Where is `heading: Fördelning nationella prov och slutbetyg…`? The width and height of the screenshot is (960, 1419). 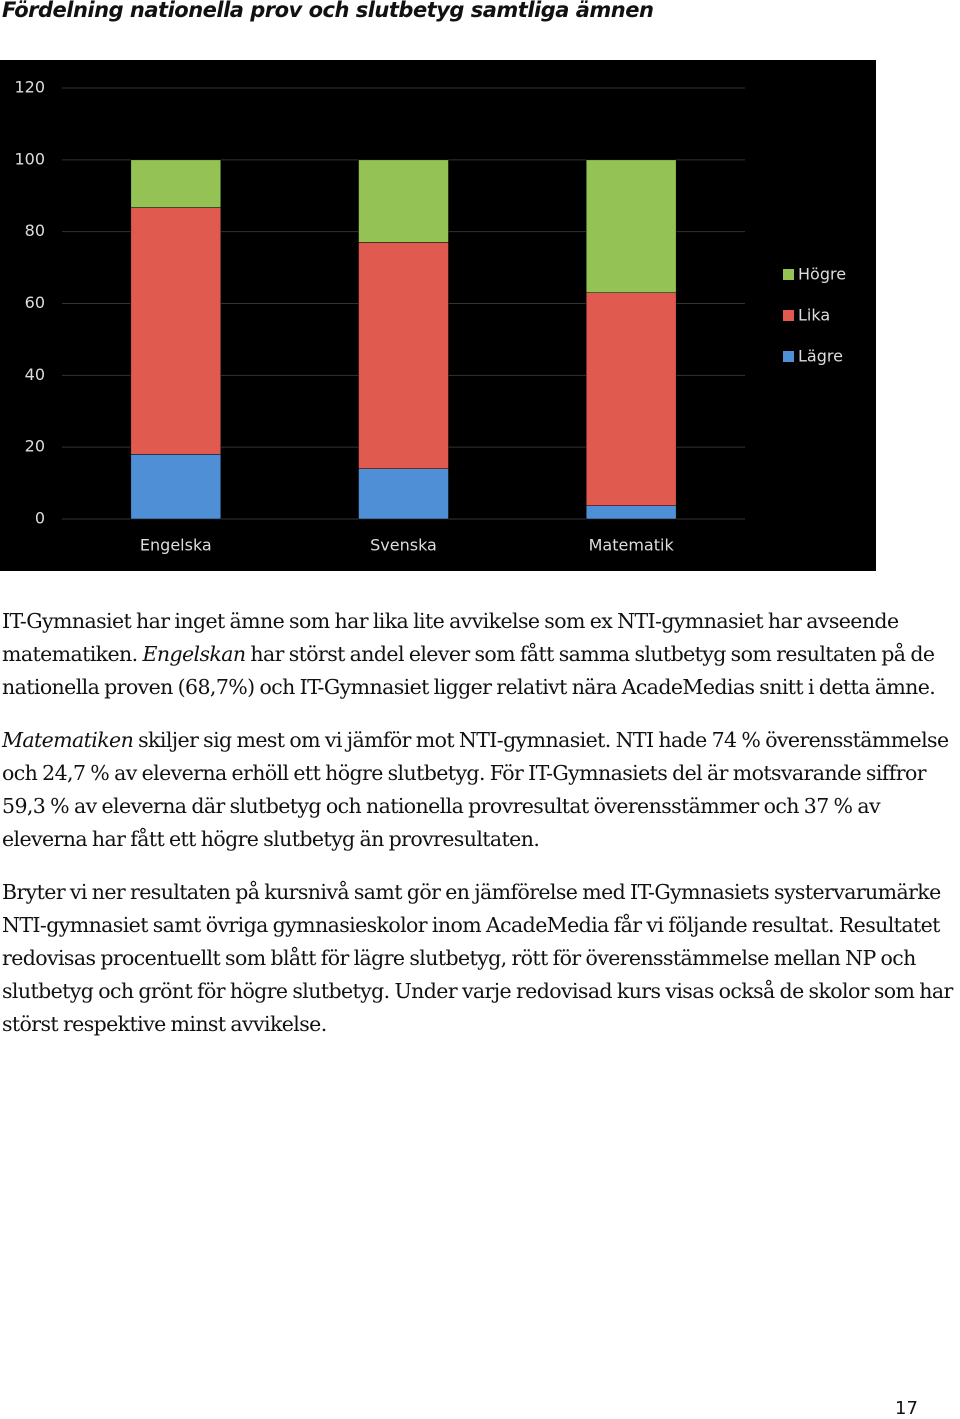 heading: Fördelning nationella prov och slutbetyg… is located at coordinates (328, 11).